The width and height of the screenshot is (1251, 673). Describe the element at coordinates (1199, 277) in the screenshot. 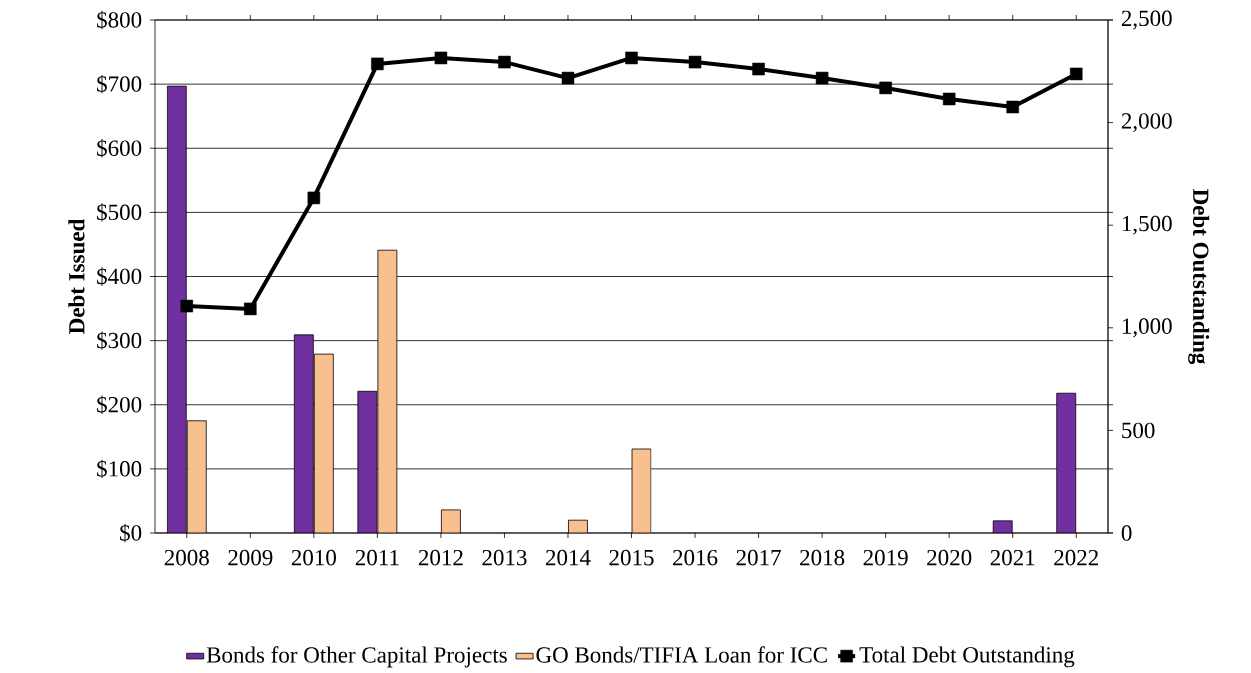

I see `y2-axis-title: Debt Outstanding` at that location.